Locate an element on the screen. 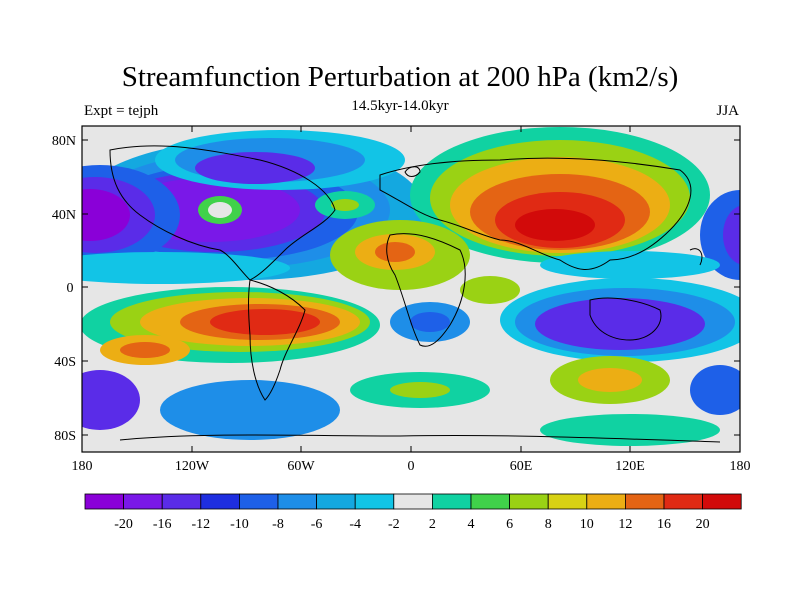 Image resolution: width=800 pixels, height=600 pixels. colorbar-label: -6 is located at coordinates (317, 524).